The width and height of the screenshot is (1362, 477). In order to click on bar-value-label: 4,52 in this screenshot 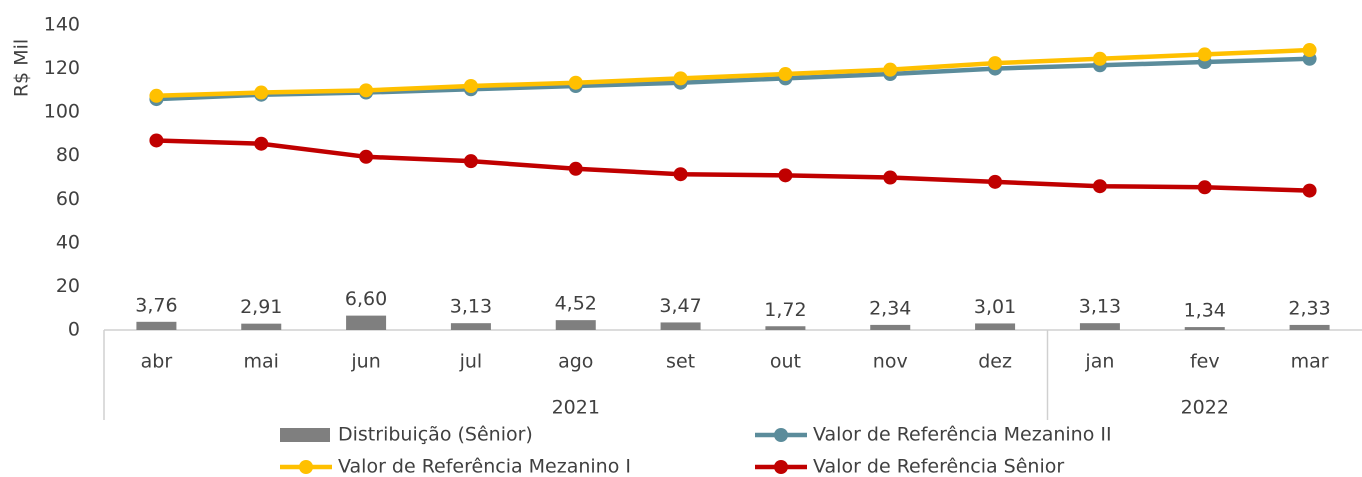, I will do `click(576, 304)`.